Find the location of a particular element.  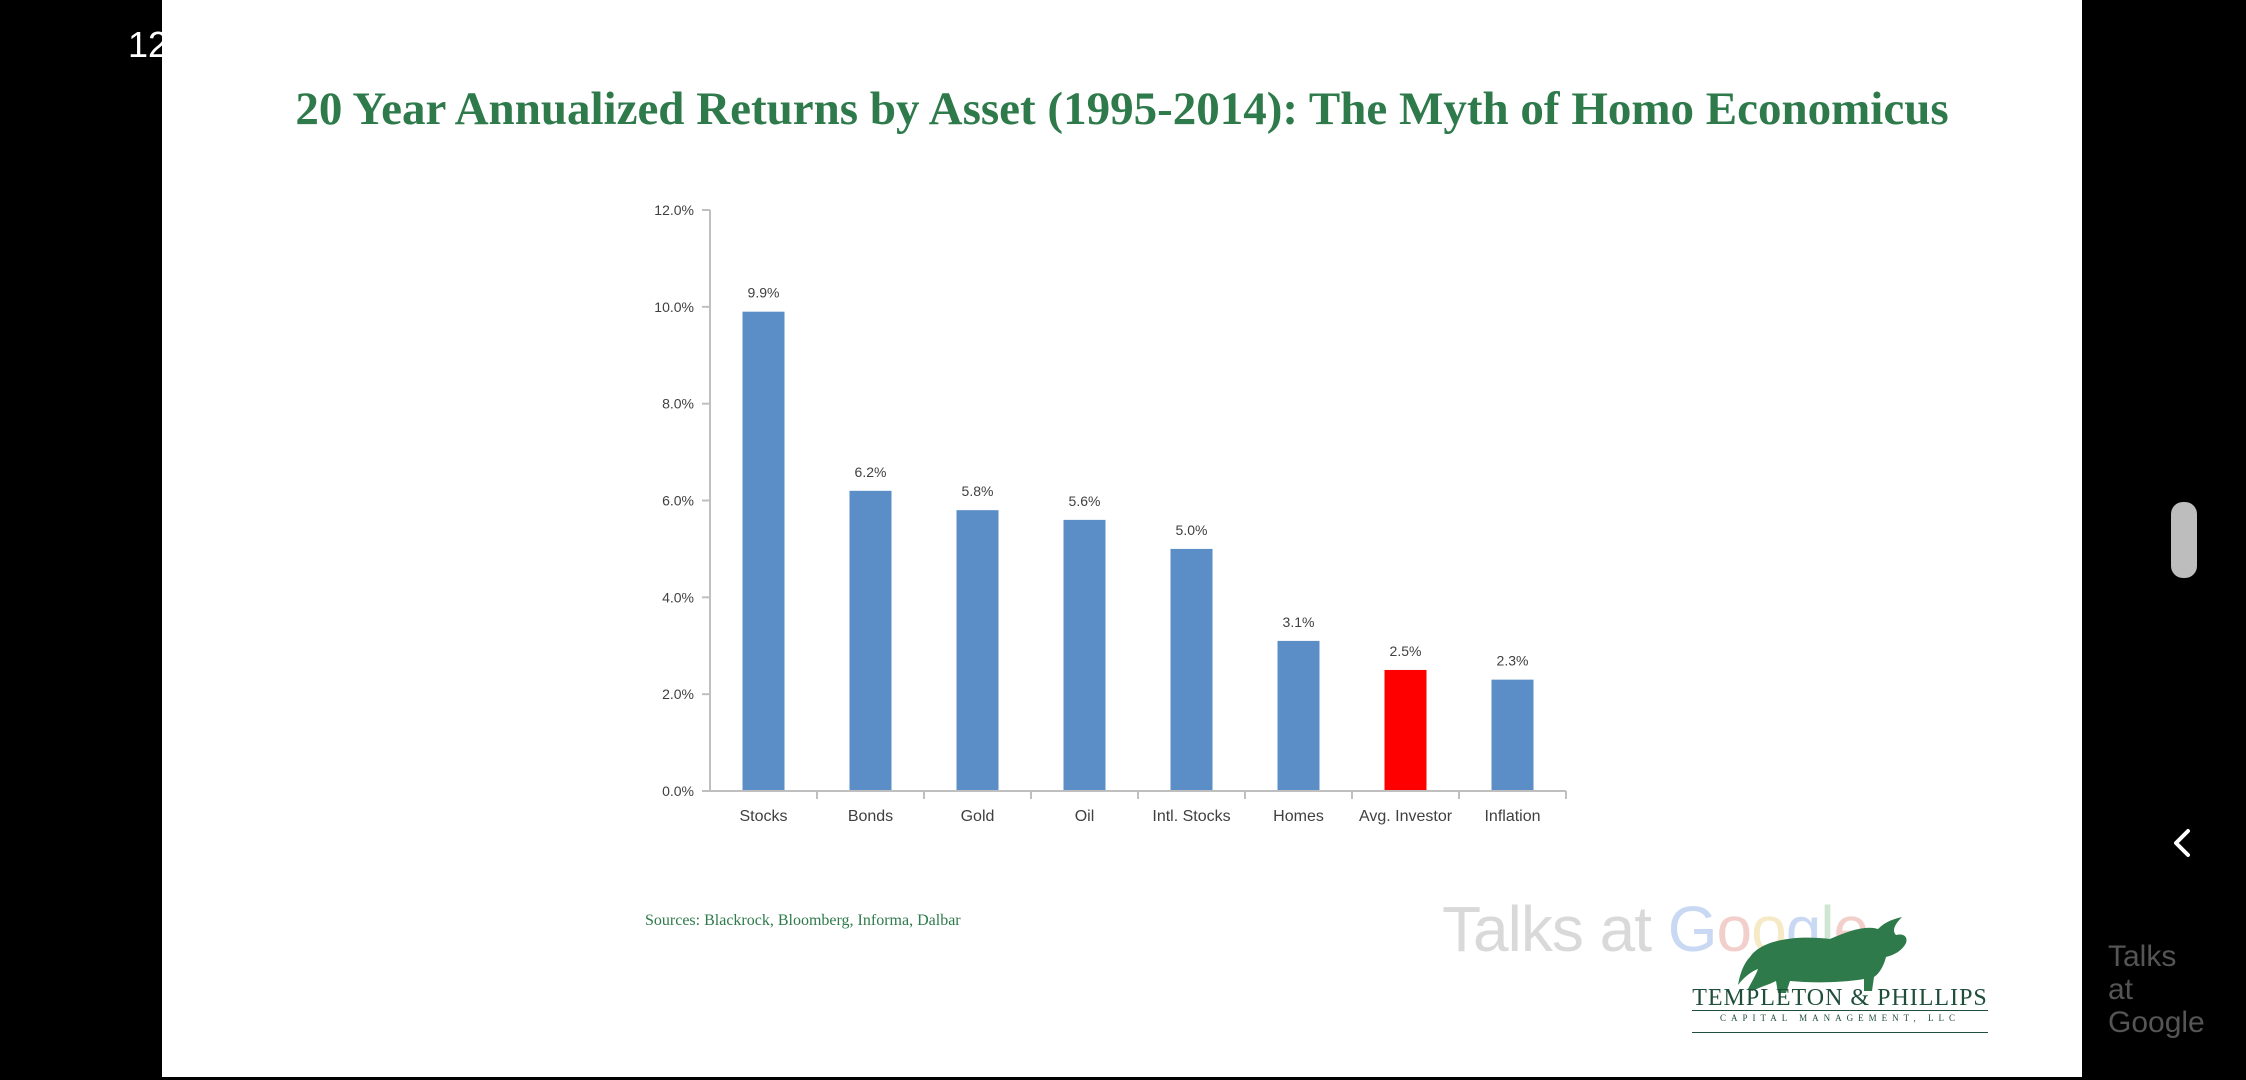

x-tick-label: Gold is located at coordinates (978, 816).